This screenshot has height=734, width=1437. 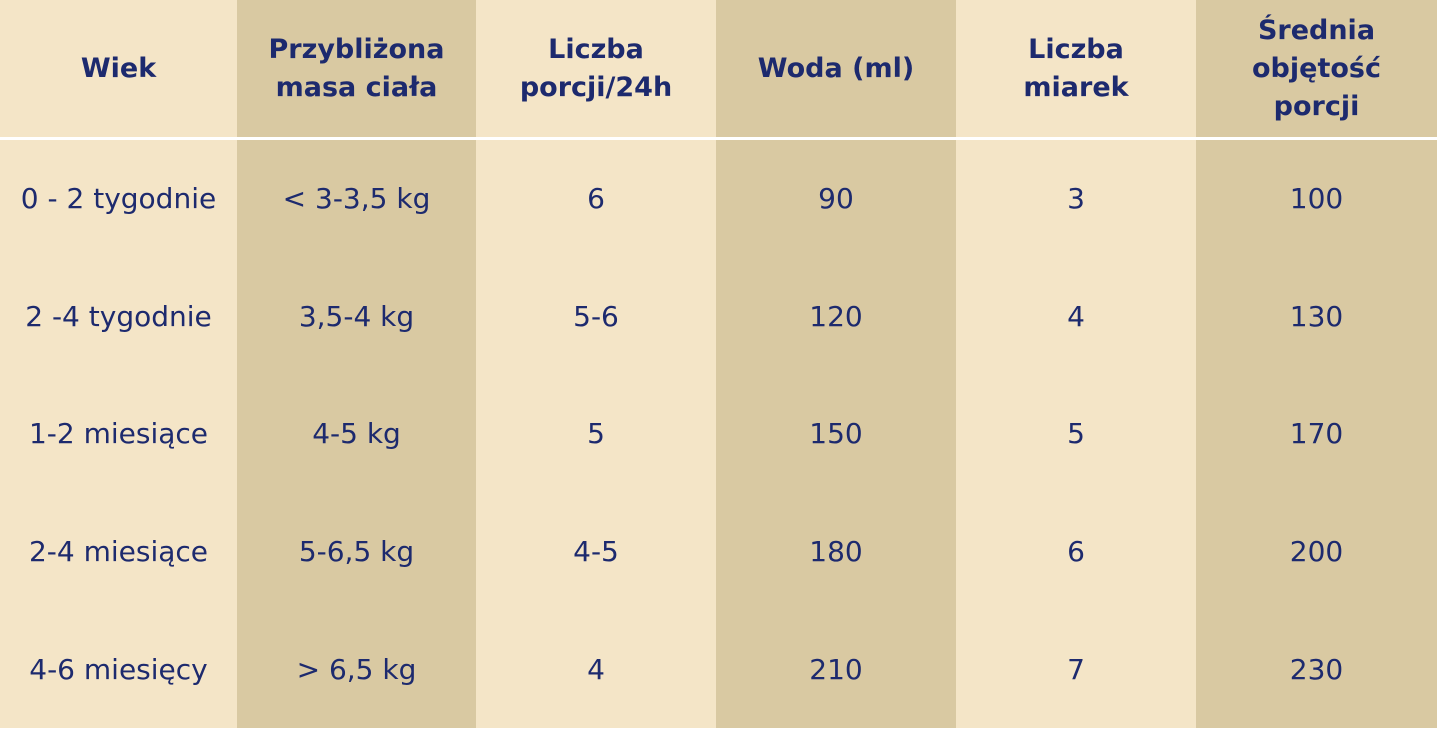 What do you see at coordinates (836, 316) in the screenshot?
I see `table-cell: 120` at bounding box center [836, 316].